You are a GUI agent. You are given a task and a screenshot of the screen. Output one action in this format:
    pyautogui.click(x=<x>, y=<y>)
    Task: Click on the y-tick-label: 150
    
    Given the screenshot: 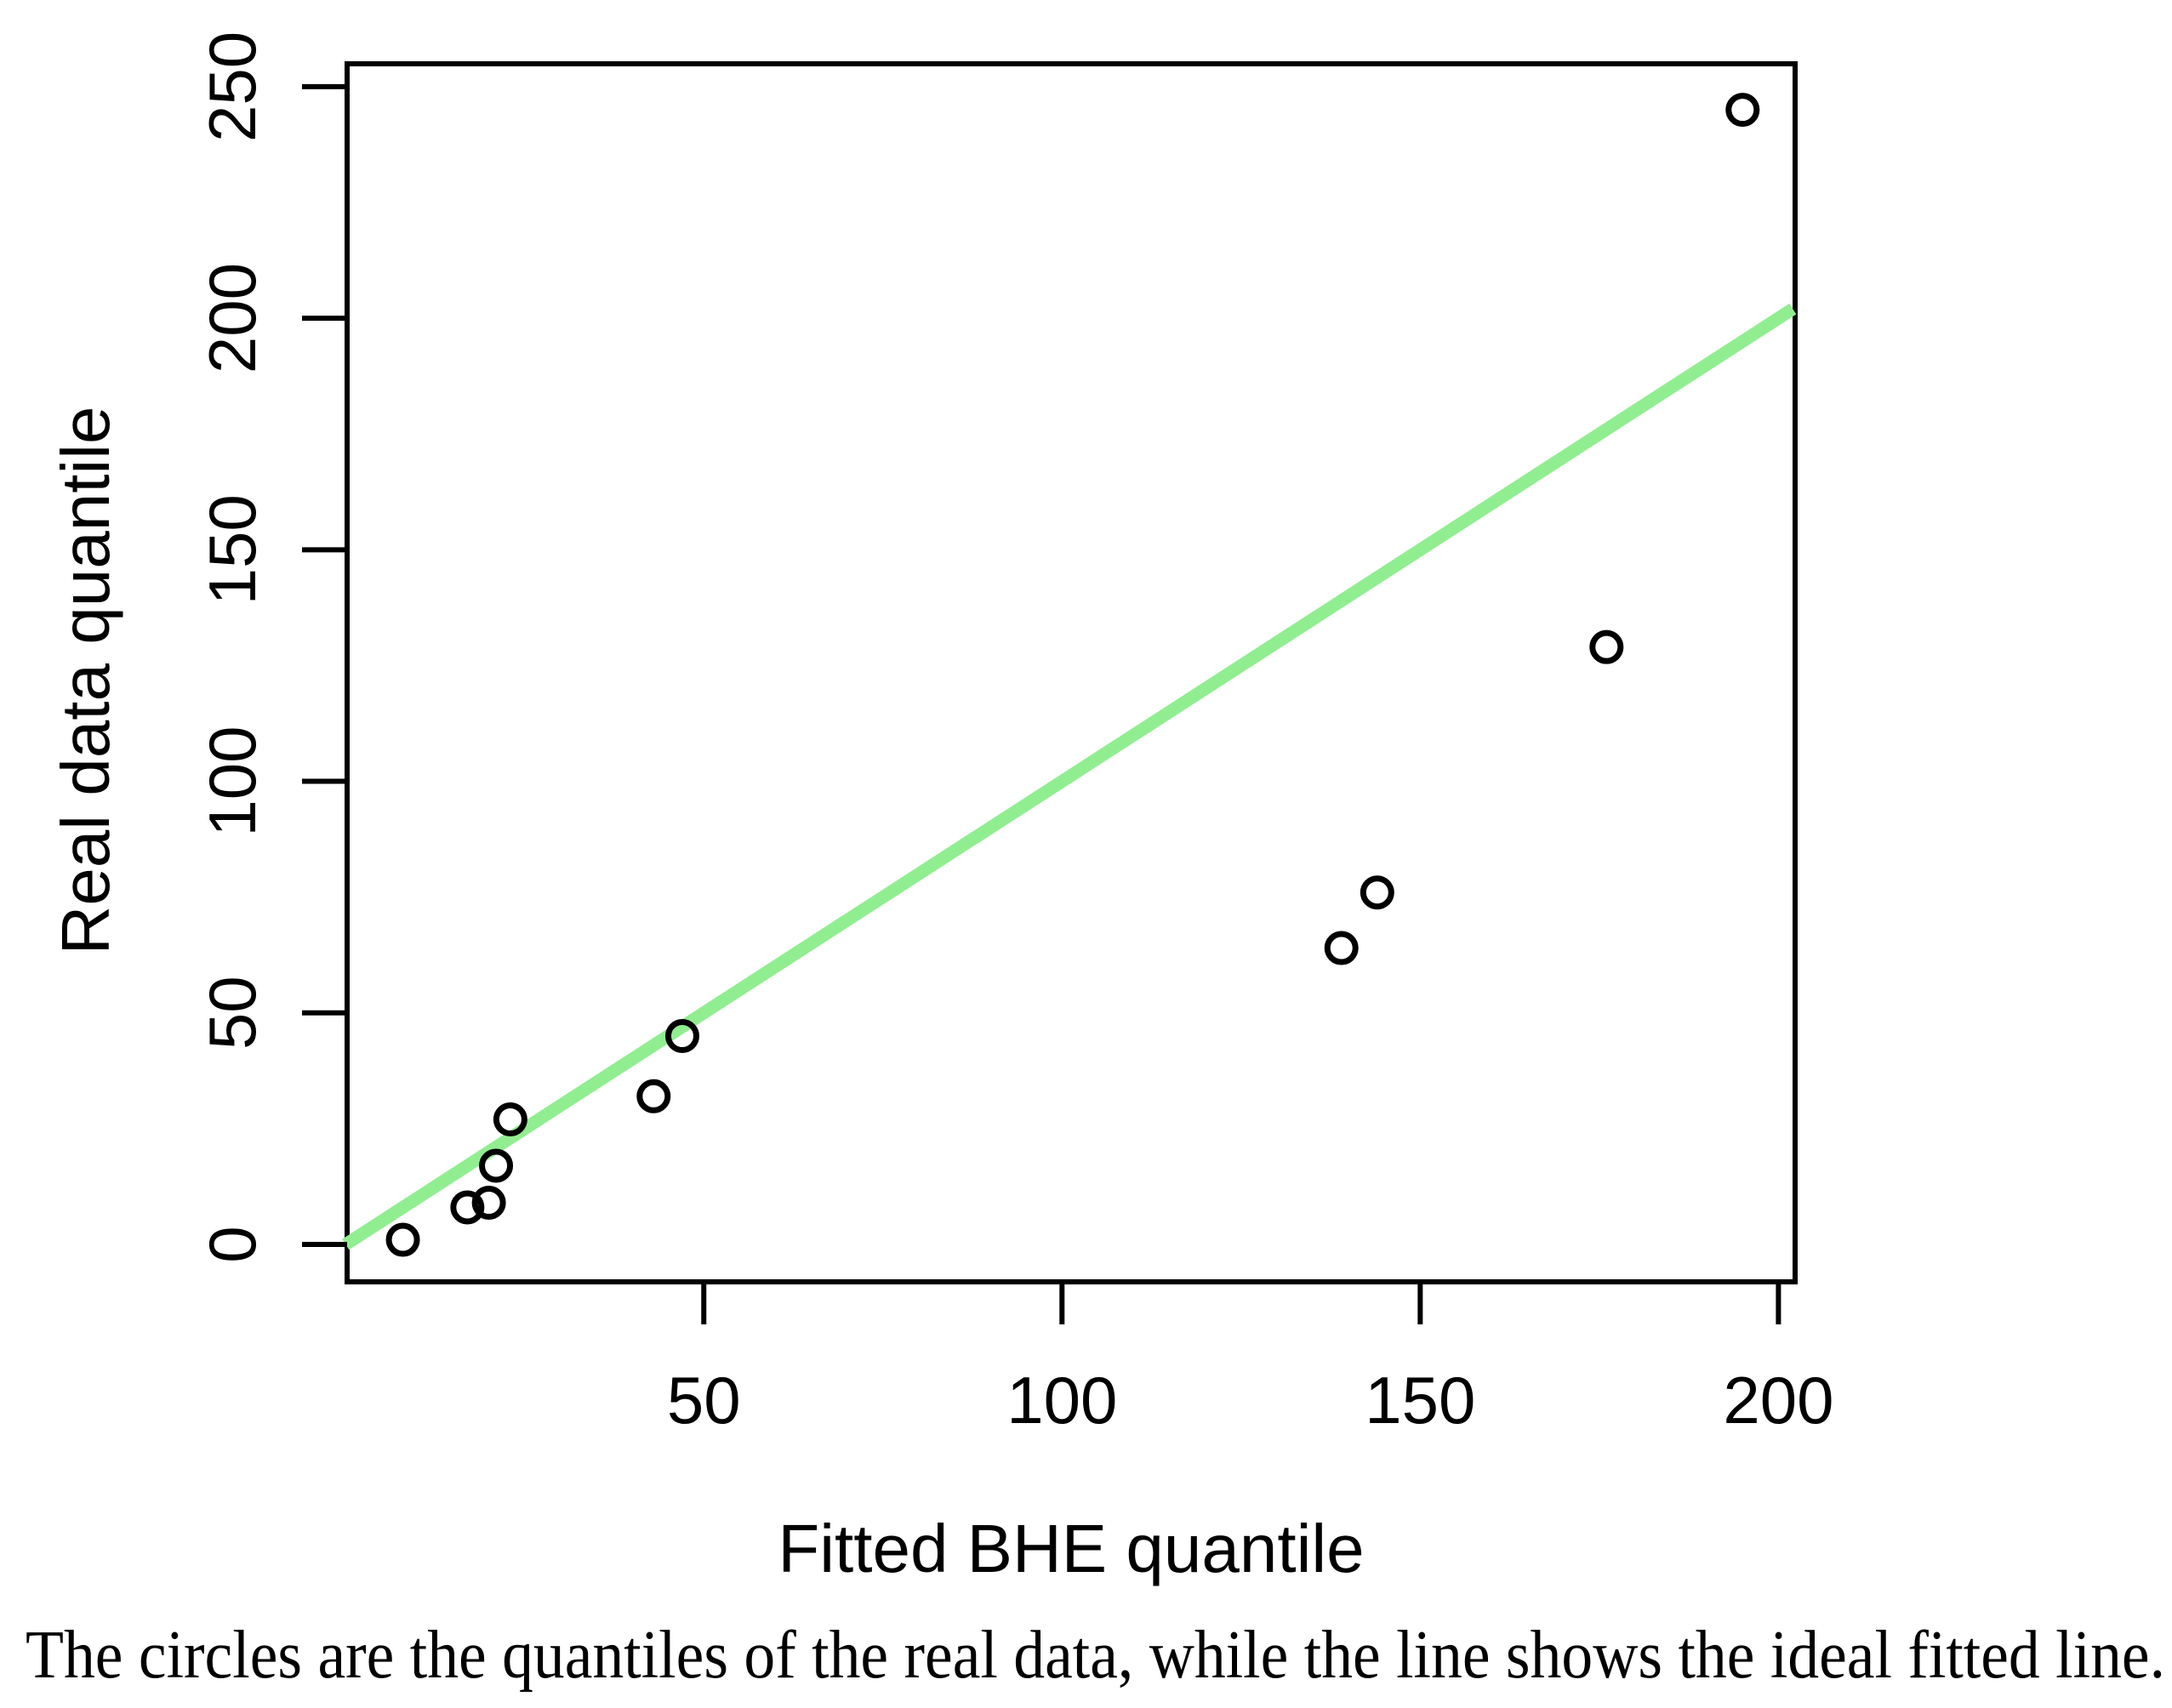 What is the action you would take?
    pyautogui.click(x=232, y=549)
    